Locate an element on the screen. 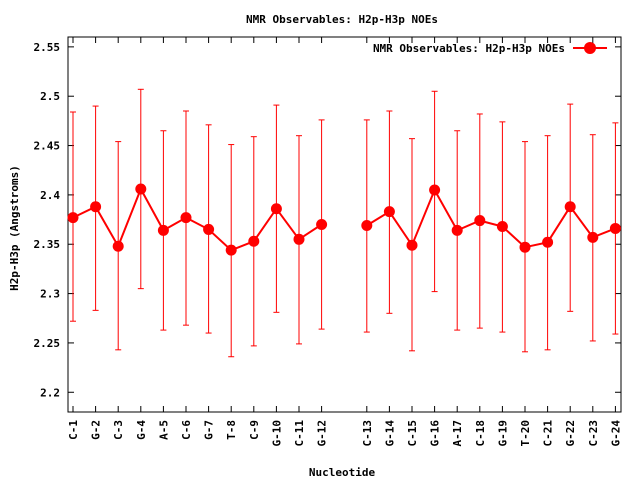 The height and width of the screenshot is (480, 640). x-tick-label: G-2 is located at coordinates (96, 430).